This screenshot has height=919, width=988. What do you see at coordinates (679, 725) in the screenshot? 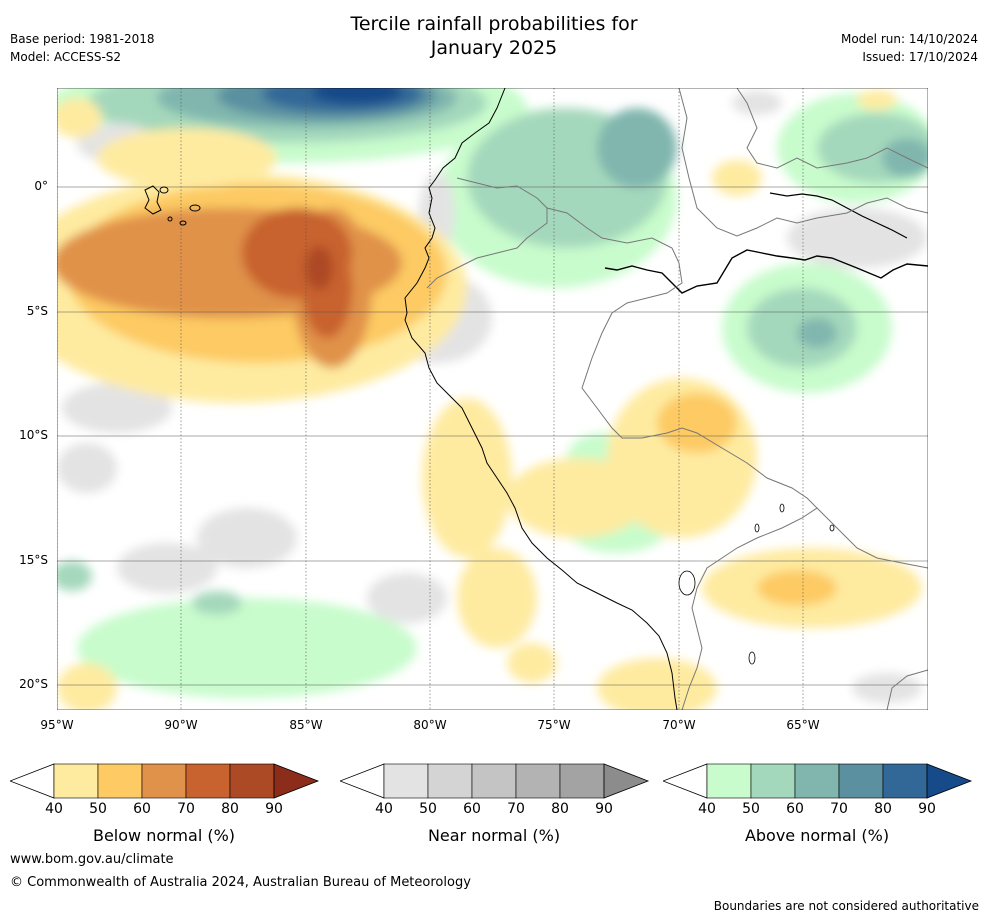
I see `lon-label: 70°W` at bounding box center [679, 725].